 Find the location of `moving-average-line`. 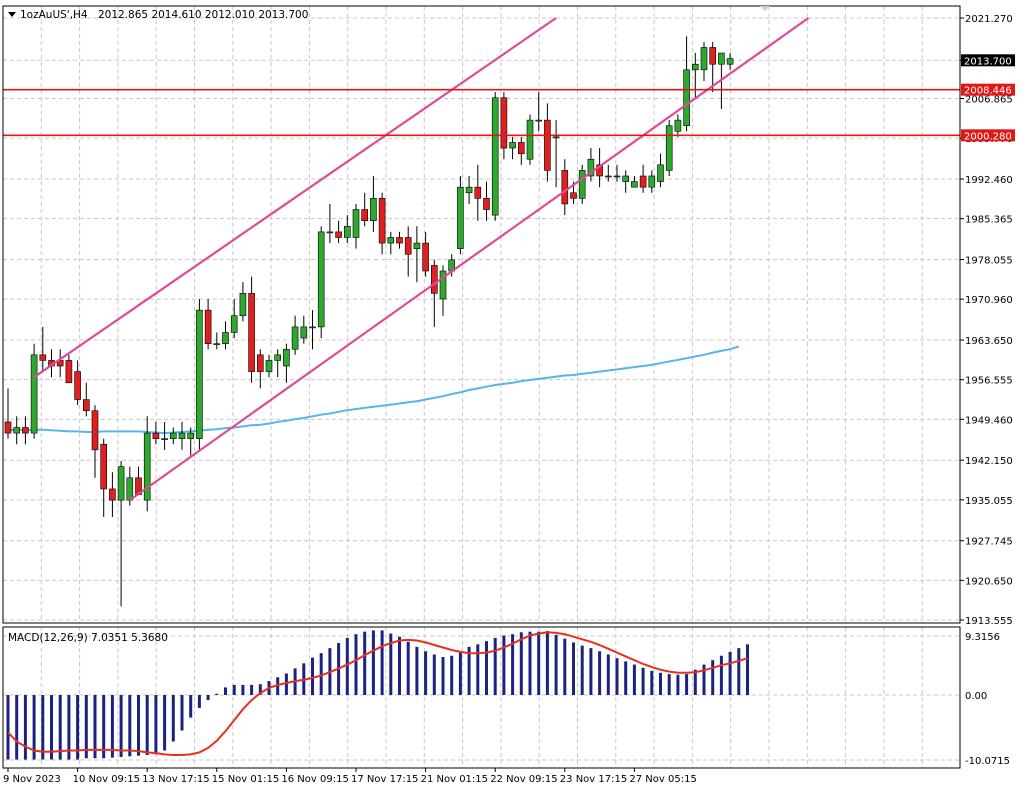

moving-average-line is located at coordinates (373, 390).